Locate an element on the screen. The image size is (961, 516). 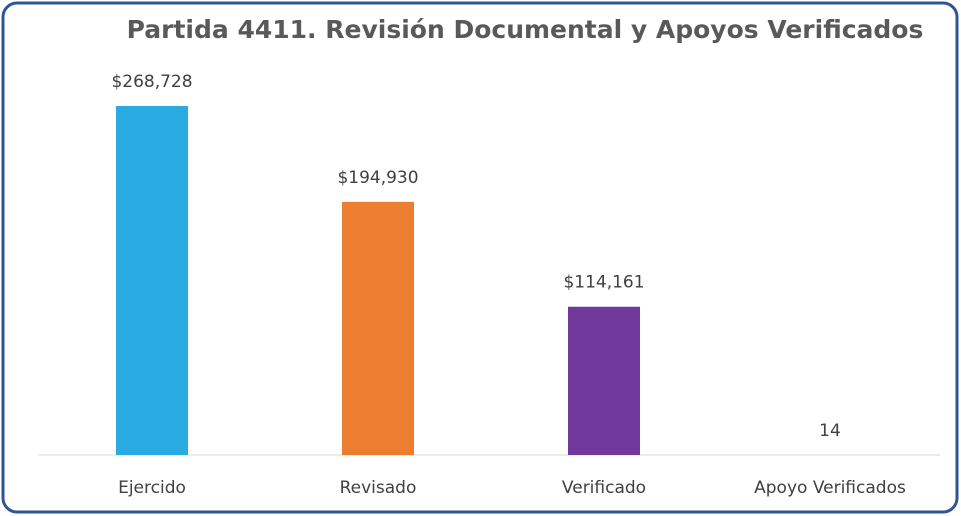
x-tick-label: Revisado is located at coordinates (378, 488).